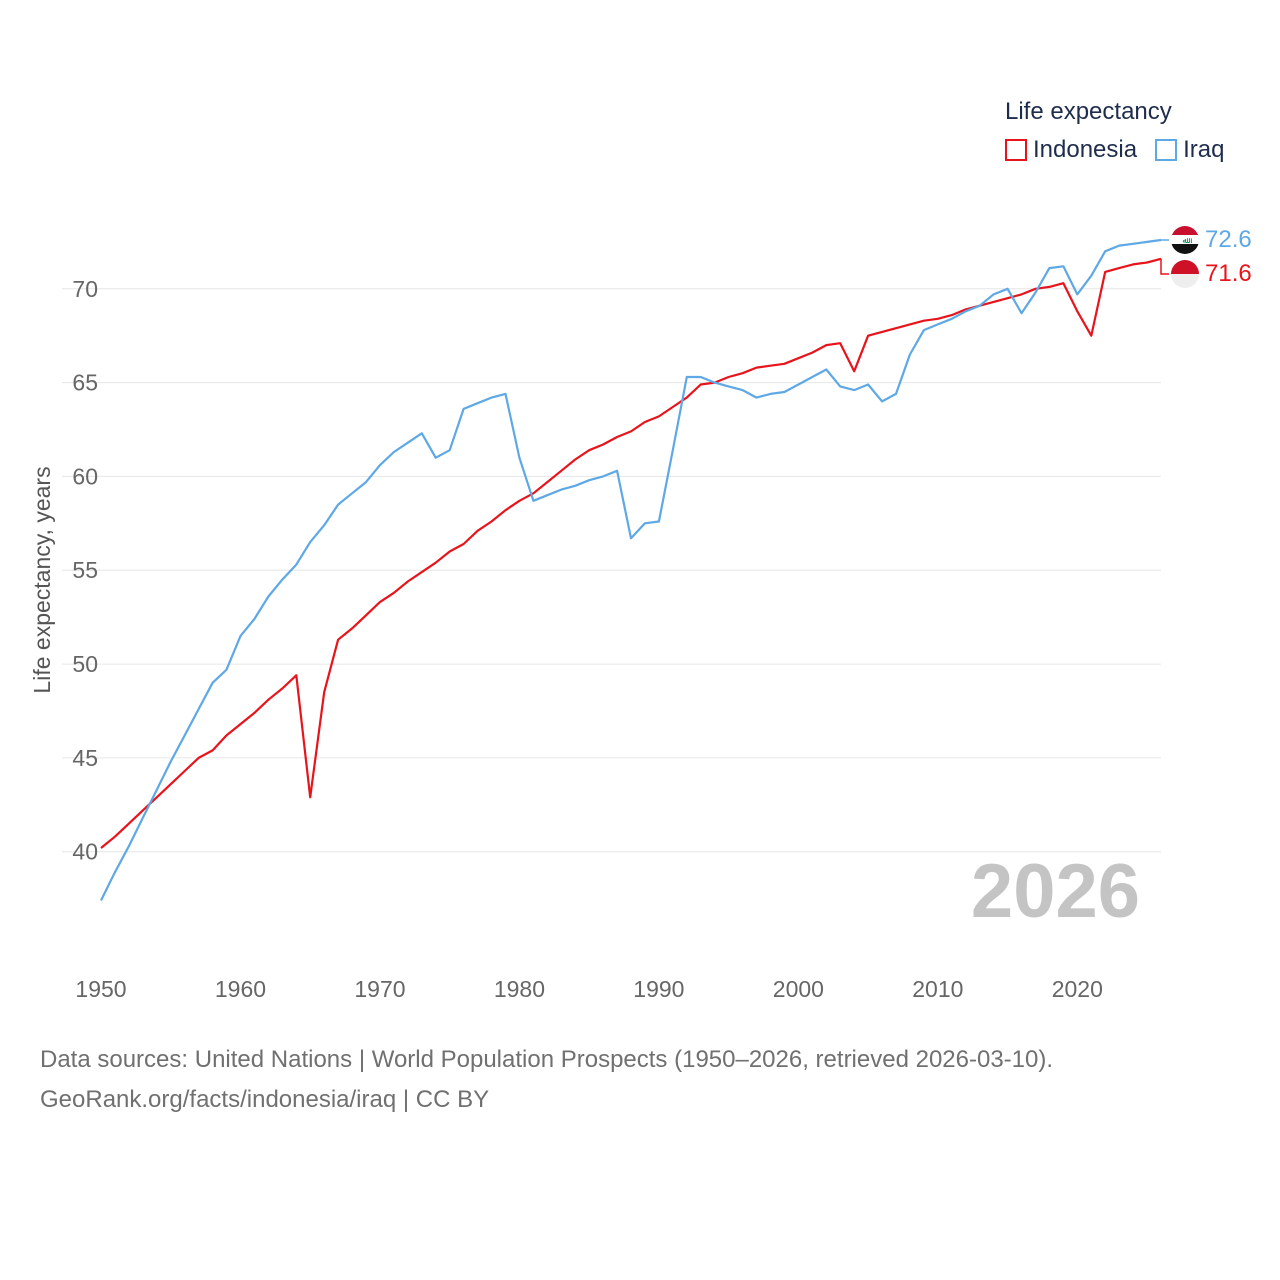 Image resolution: width=1280 pixels, height=1280 pixels. What do you see at coordinates (1164, 266) in the screenshot?
I see `connector-indonesia` at bounding box center [1164, 266].